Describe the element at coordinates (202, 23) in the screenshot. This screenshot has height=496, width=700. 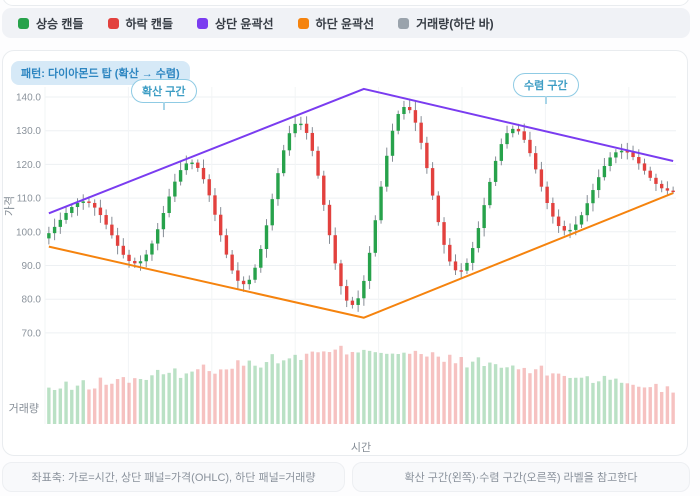
I see `upper-outline-swatch` at that location.